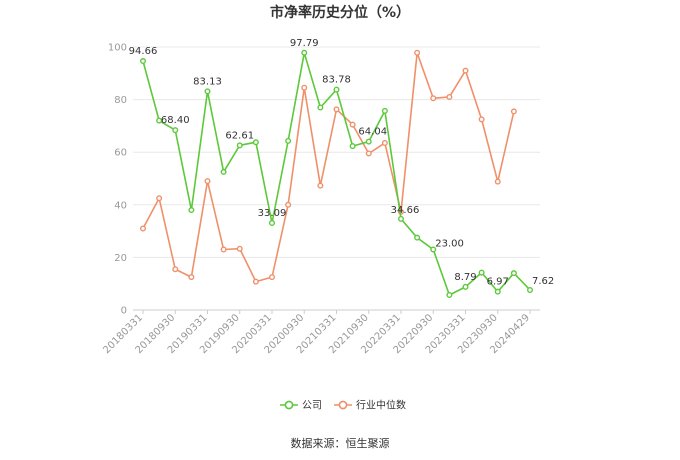 This screenshot has width=680, height=460. What do you see at coordinates (117, 48) in the screenshot?
I see `y-tick-label: 100` at bounding box center [117, 48].